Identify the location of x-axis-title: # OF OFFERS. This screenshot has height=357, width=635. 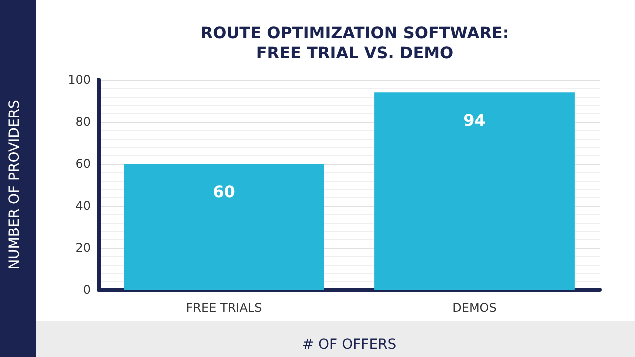
(349, 345).